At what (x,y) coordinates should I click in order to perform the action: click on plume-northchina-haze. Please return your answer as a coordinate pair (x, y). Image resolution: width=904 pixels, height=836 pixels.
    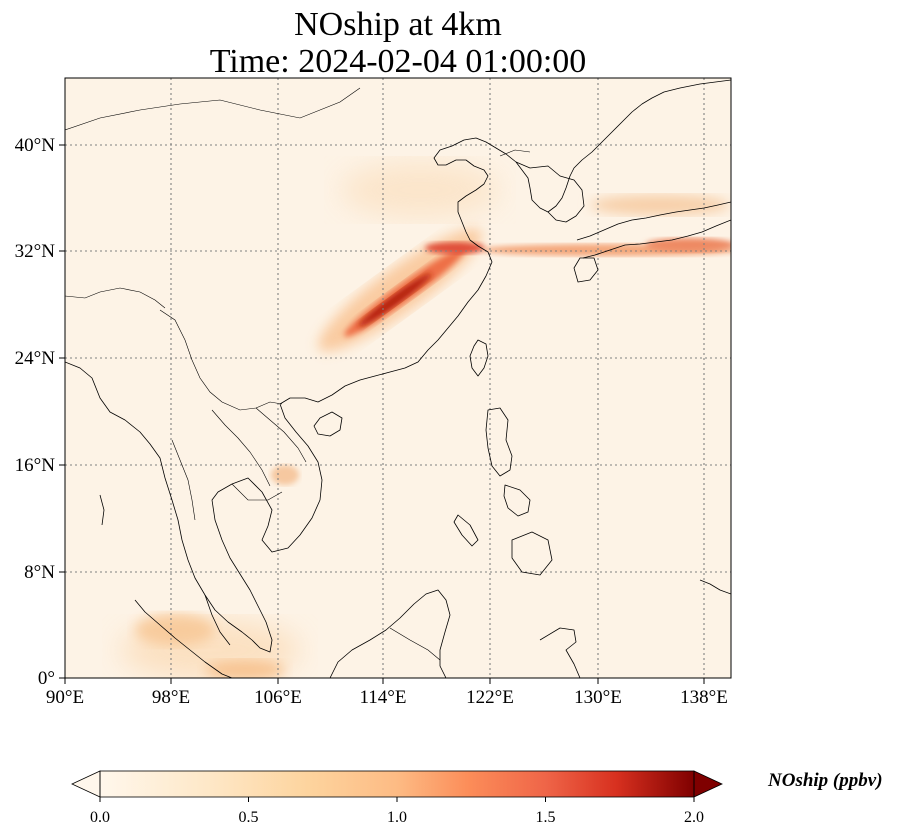
    Looking at the image, I should click on (420, 190).